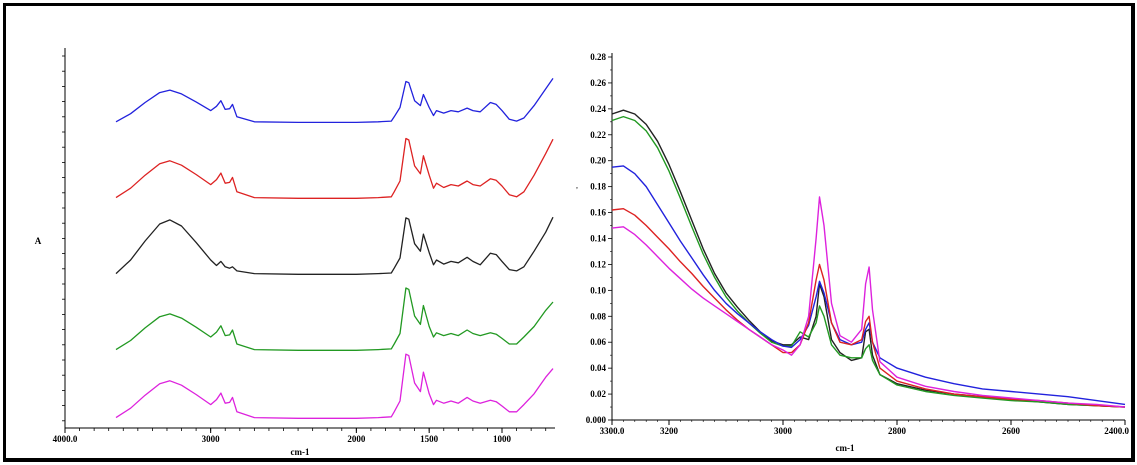 The width and height of the screenshot is (1137, 465). What do you see at coordinates (598, 161) in the screenshot?
I see `right-chart-y-tick-label: 0.20` at bounding box center [598, 161].